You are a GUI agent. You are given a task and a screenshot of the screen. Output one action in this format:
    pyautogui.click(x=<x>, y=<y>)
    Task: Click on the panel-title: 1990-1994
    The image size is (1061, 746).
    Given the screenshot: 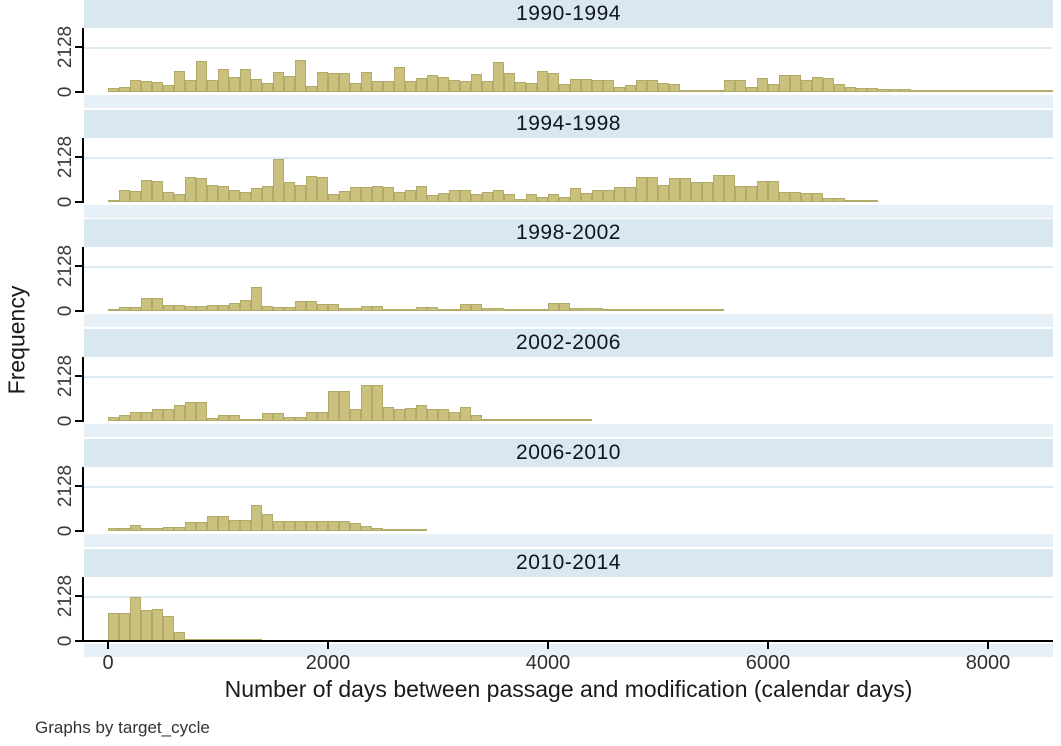 What is the action you would take?
    pyautogui.click(x=568, y=13)
    